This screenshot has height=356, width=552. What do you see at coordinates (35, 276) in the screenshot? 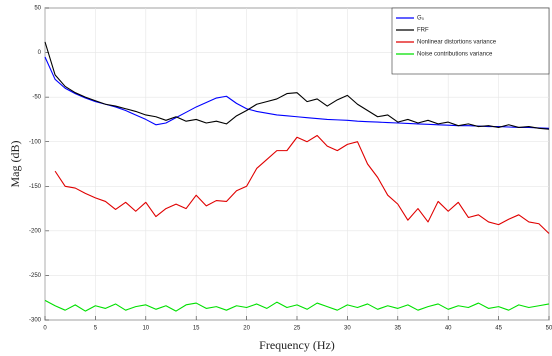
I see `y-tick-label: -250` at bounding box center [35, 276].